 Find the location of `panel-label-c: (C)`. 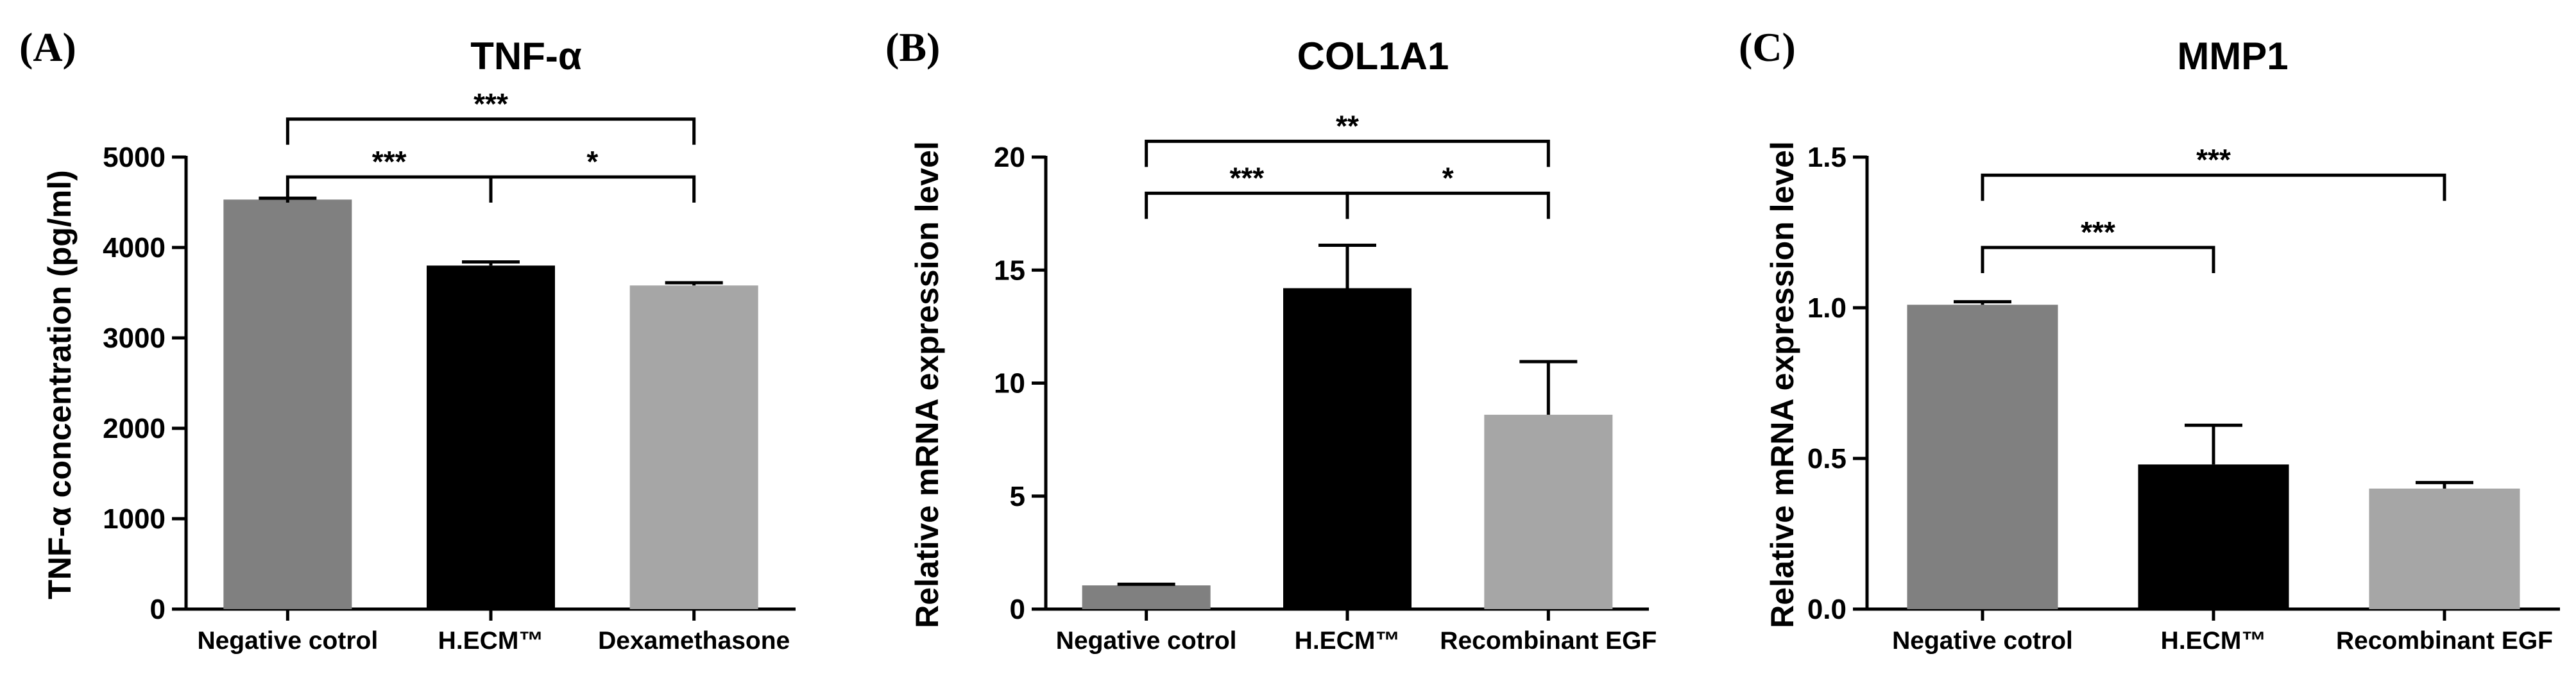

panel-label-c: (C) is located at coordinates (1768, 47).